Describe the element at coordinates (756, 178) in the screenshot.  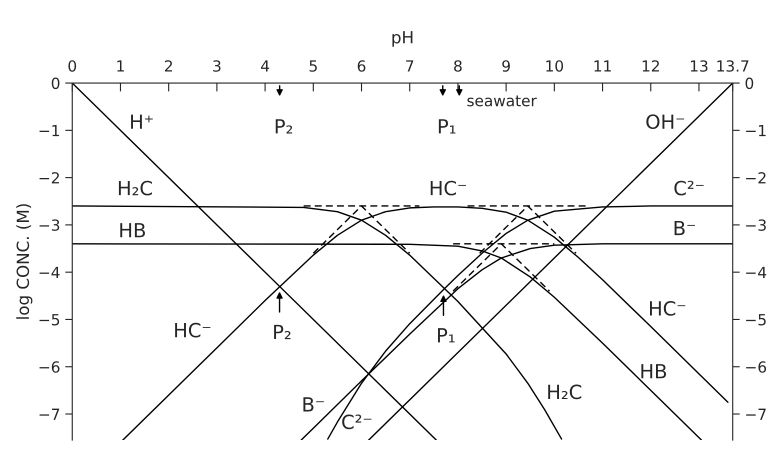
I see `y2-tick-label: −2` at that location.